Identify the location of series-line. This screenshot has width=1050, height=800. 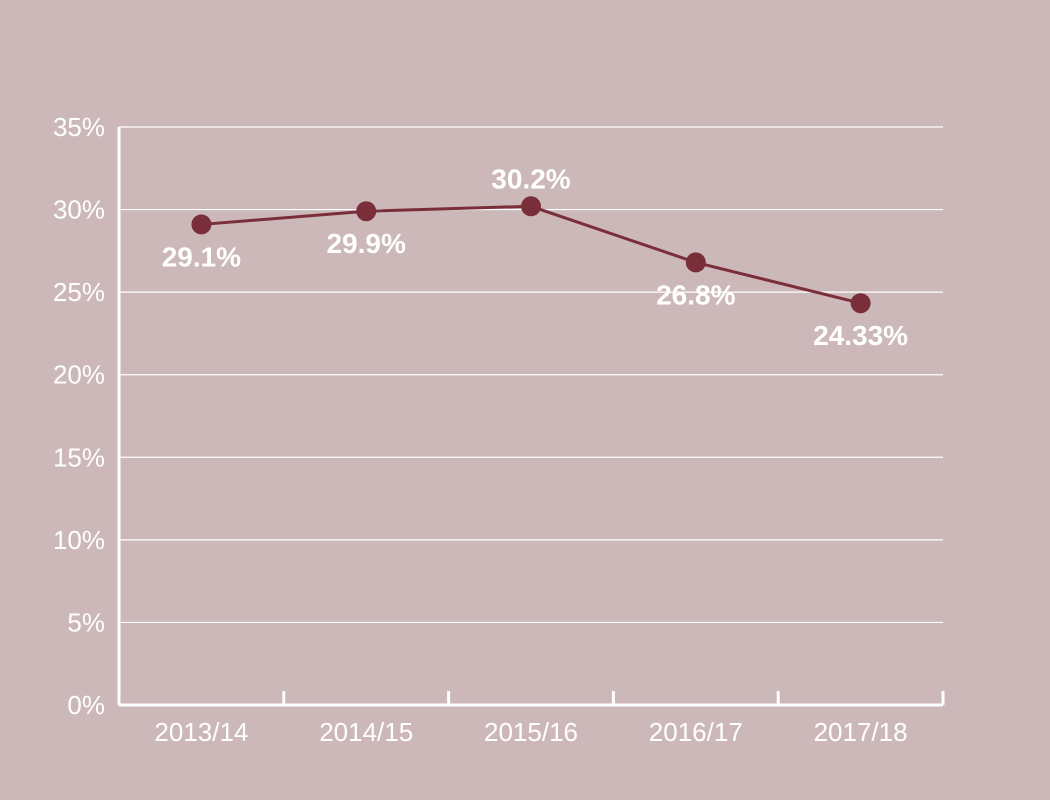
(531, 254).